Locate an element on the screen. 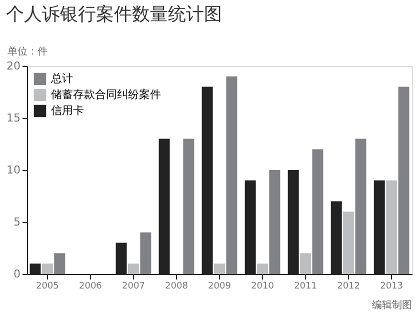 Image resolution: width=418 pixels, height=330 pixels. x-tick-label: 2007 is located at coordinates (133, 287).